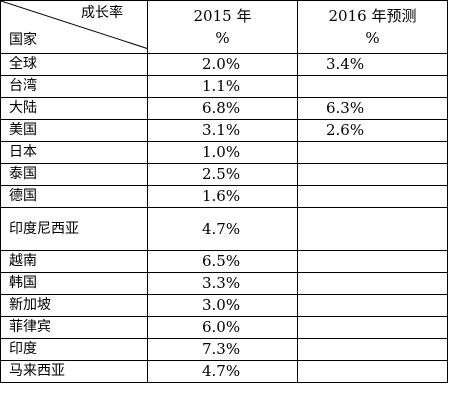 The width and height of the screenshot is (450, 401). I want to click on diagonal-header-cell: 成长率 国家, so click(74, 27).